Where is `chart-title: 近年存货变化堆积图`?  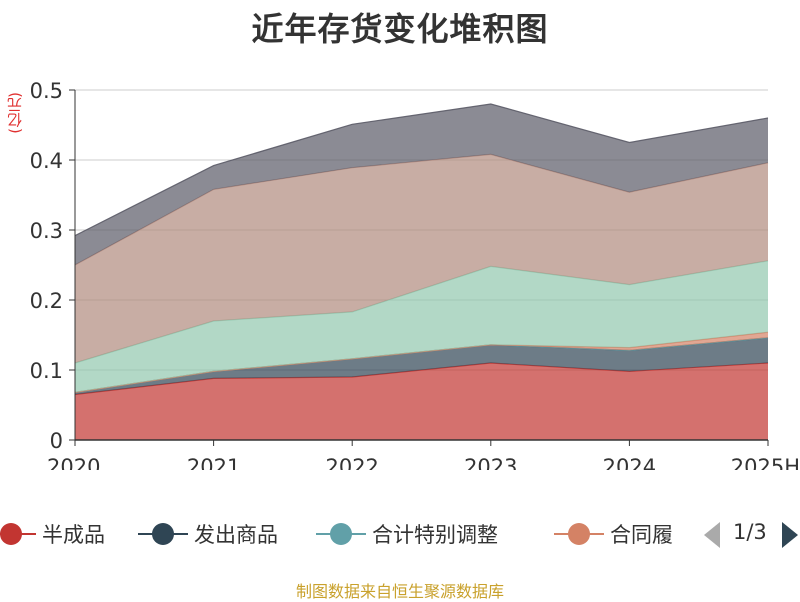
chart-title: 近年存货变化堆积图 is located at coordinates (400, 29).